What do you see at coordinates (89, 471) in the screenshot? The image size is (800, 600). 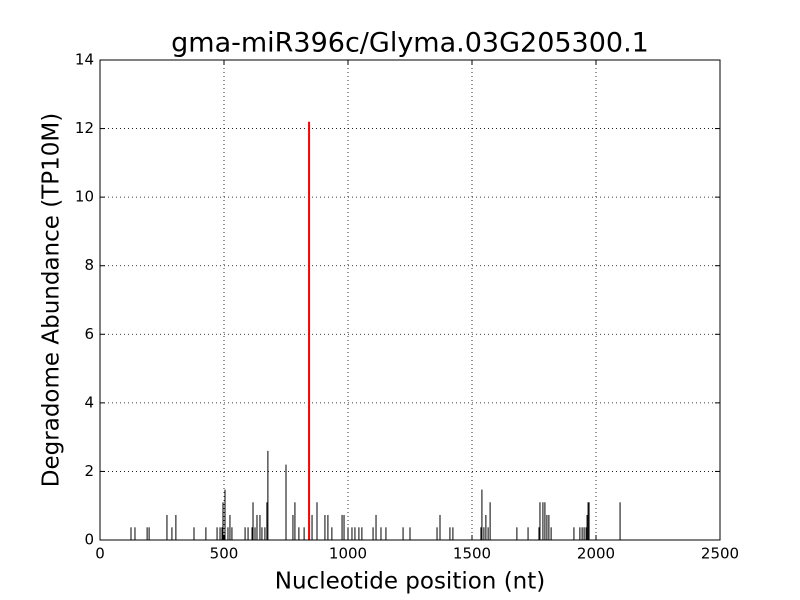 I see `y-tick-label: 2` at bounding box center [89, 471].